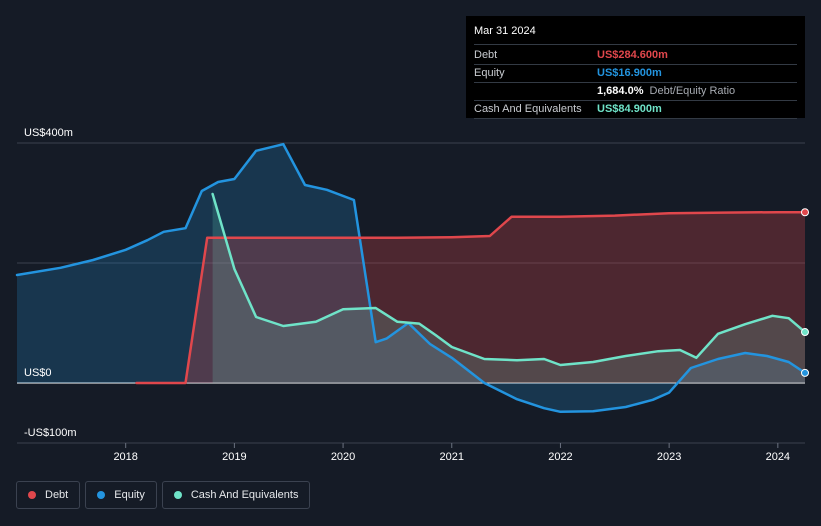  What do you see at coordinates (234, 457) in the screenshot?
I see `x-tick-label: 2019` at bounding box center [234, 457].